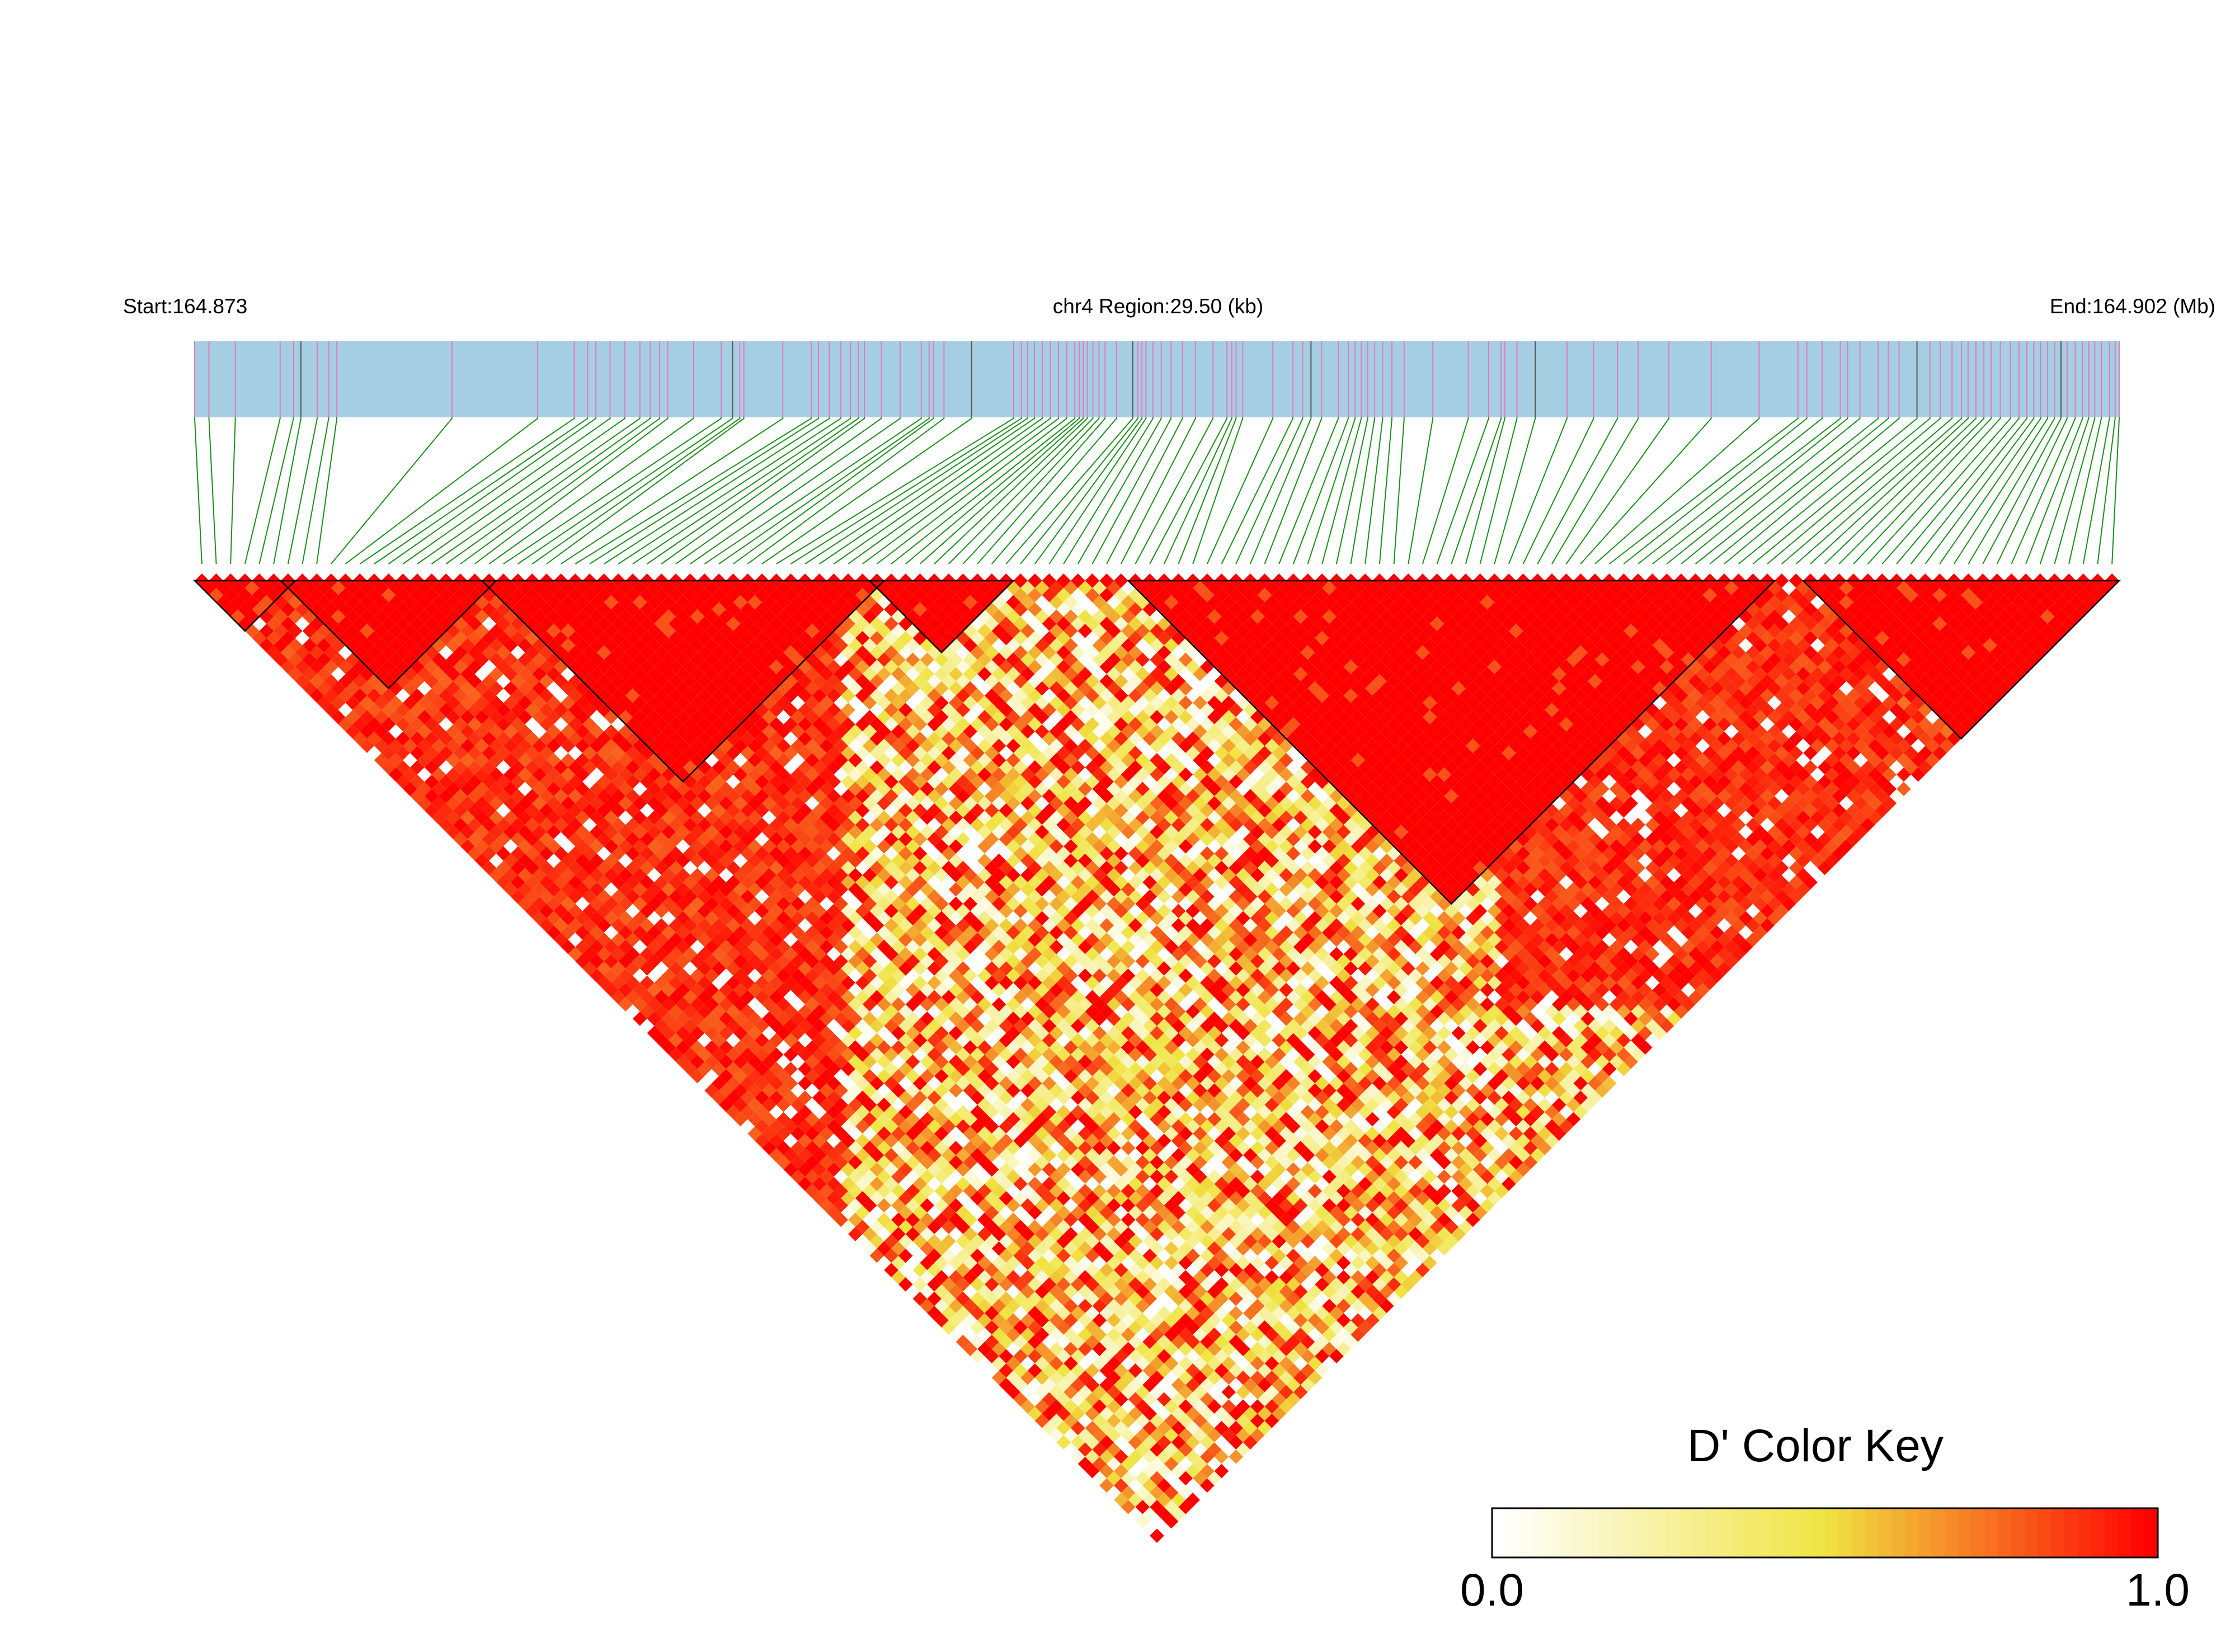  I want to click on region-start-label: Start:164.873, so click(185, 306).